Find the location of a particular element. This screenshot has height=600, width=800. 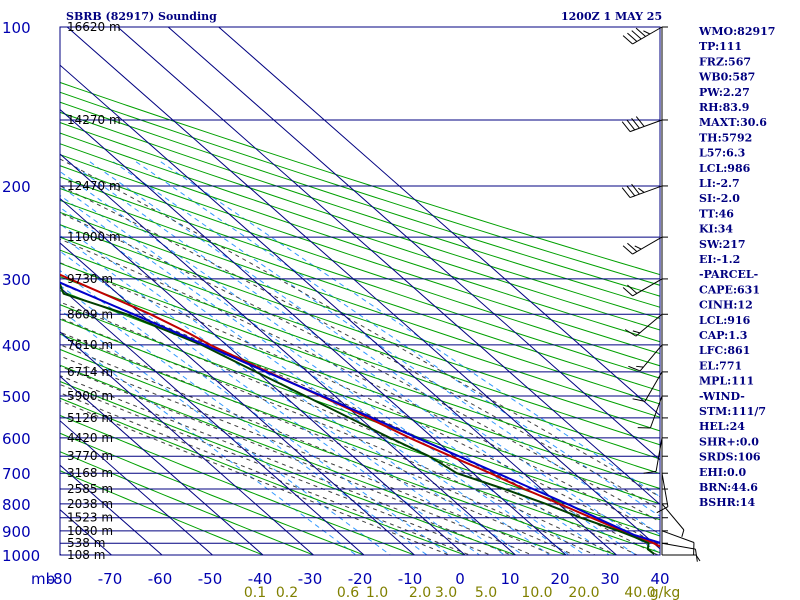

stability-index: -PARCEL- is located at coordinates (728, 274).